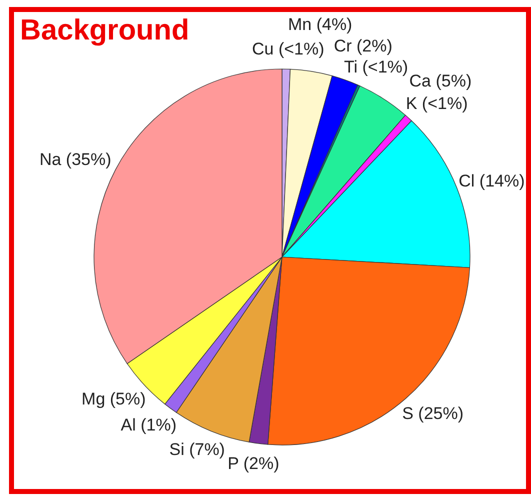 This screenshot has height=497, width=531. Describe the element at coordinates (320, 24) in the screenshot. I see `slice-label: Mn (4%)` at that location.